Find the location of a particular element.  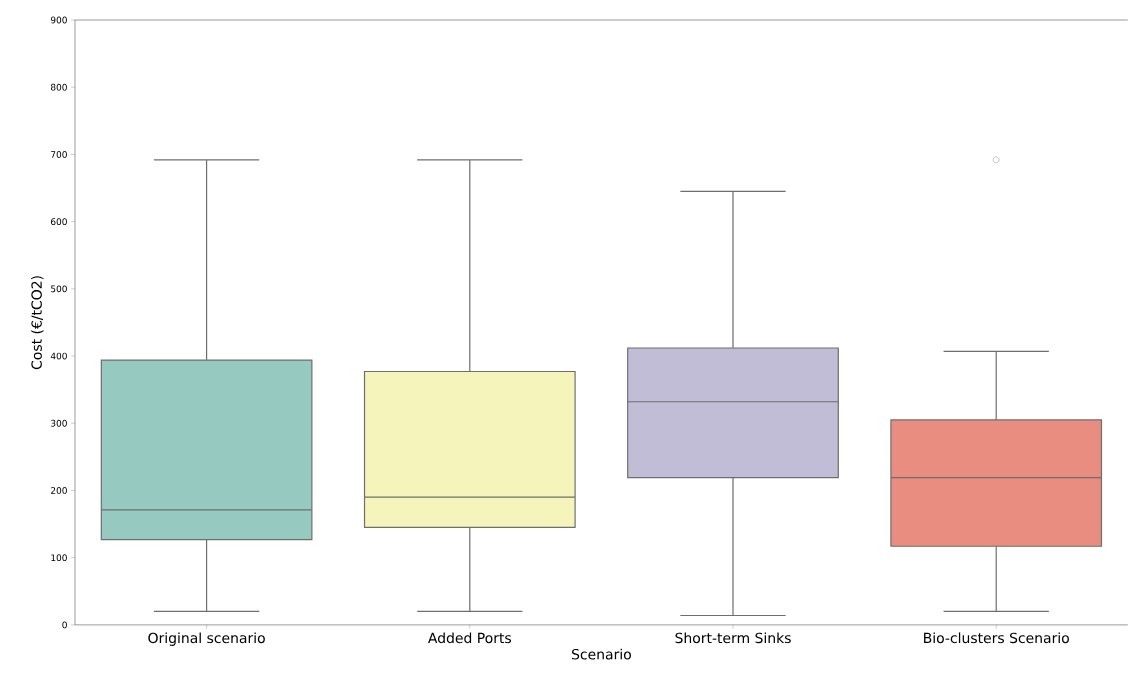

y-tick-label: 800 is located at coordinates (58, 87).